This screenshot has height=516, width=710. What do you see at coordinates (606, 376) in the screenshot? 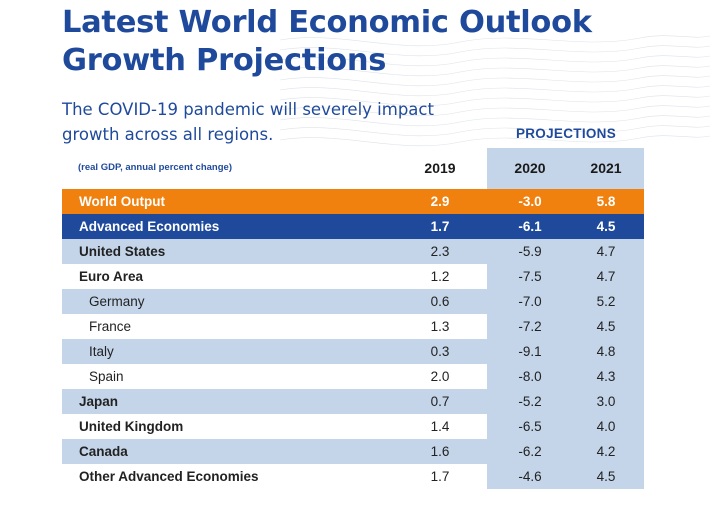
I see `value-2021: 4.3` at bounding box center [606, 376].